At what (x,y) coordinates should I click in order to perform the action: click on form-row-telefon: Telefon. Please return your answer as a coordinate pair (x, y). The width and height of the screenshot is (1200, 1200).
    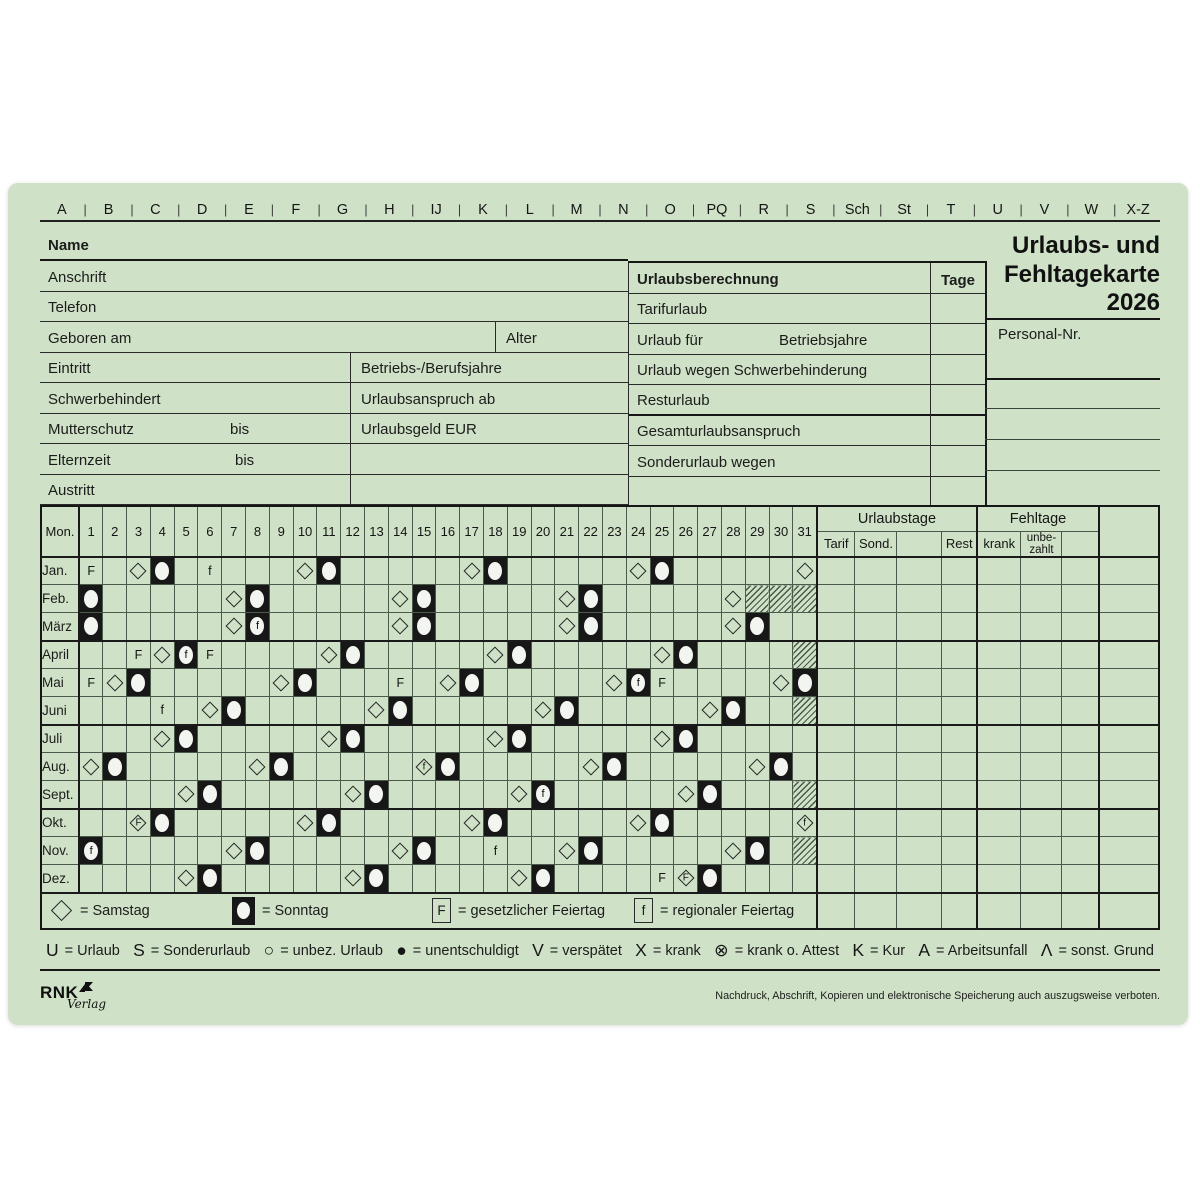
    Looking at the image, I should click on (334, 307).